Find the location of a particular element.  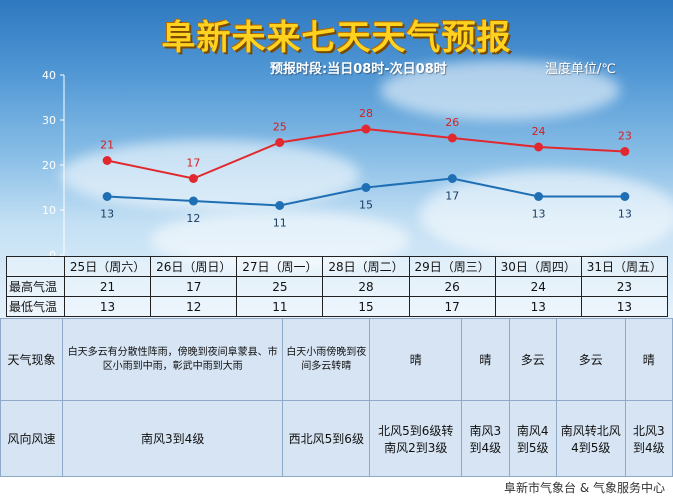

high-temp-cell: 24 is located at coordinates (538, 286).